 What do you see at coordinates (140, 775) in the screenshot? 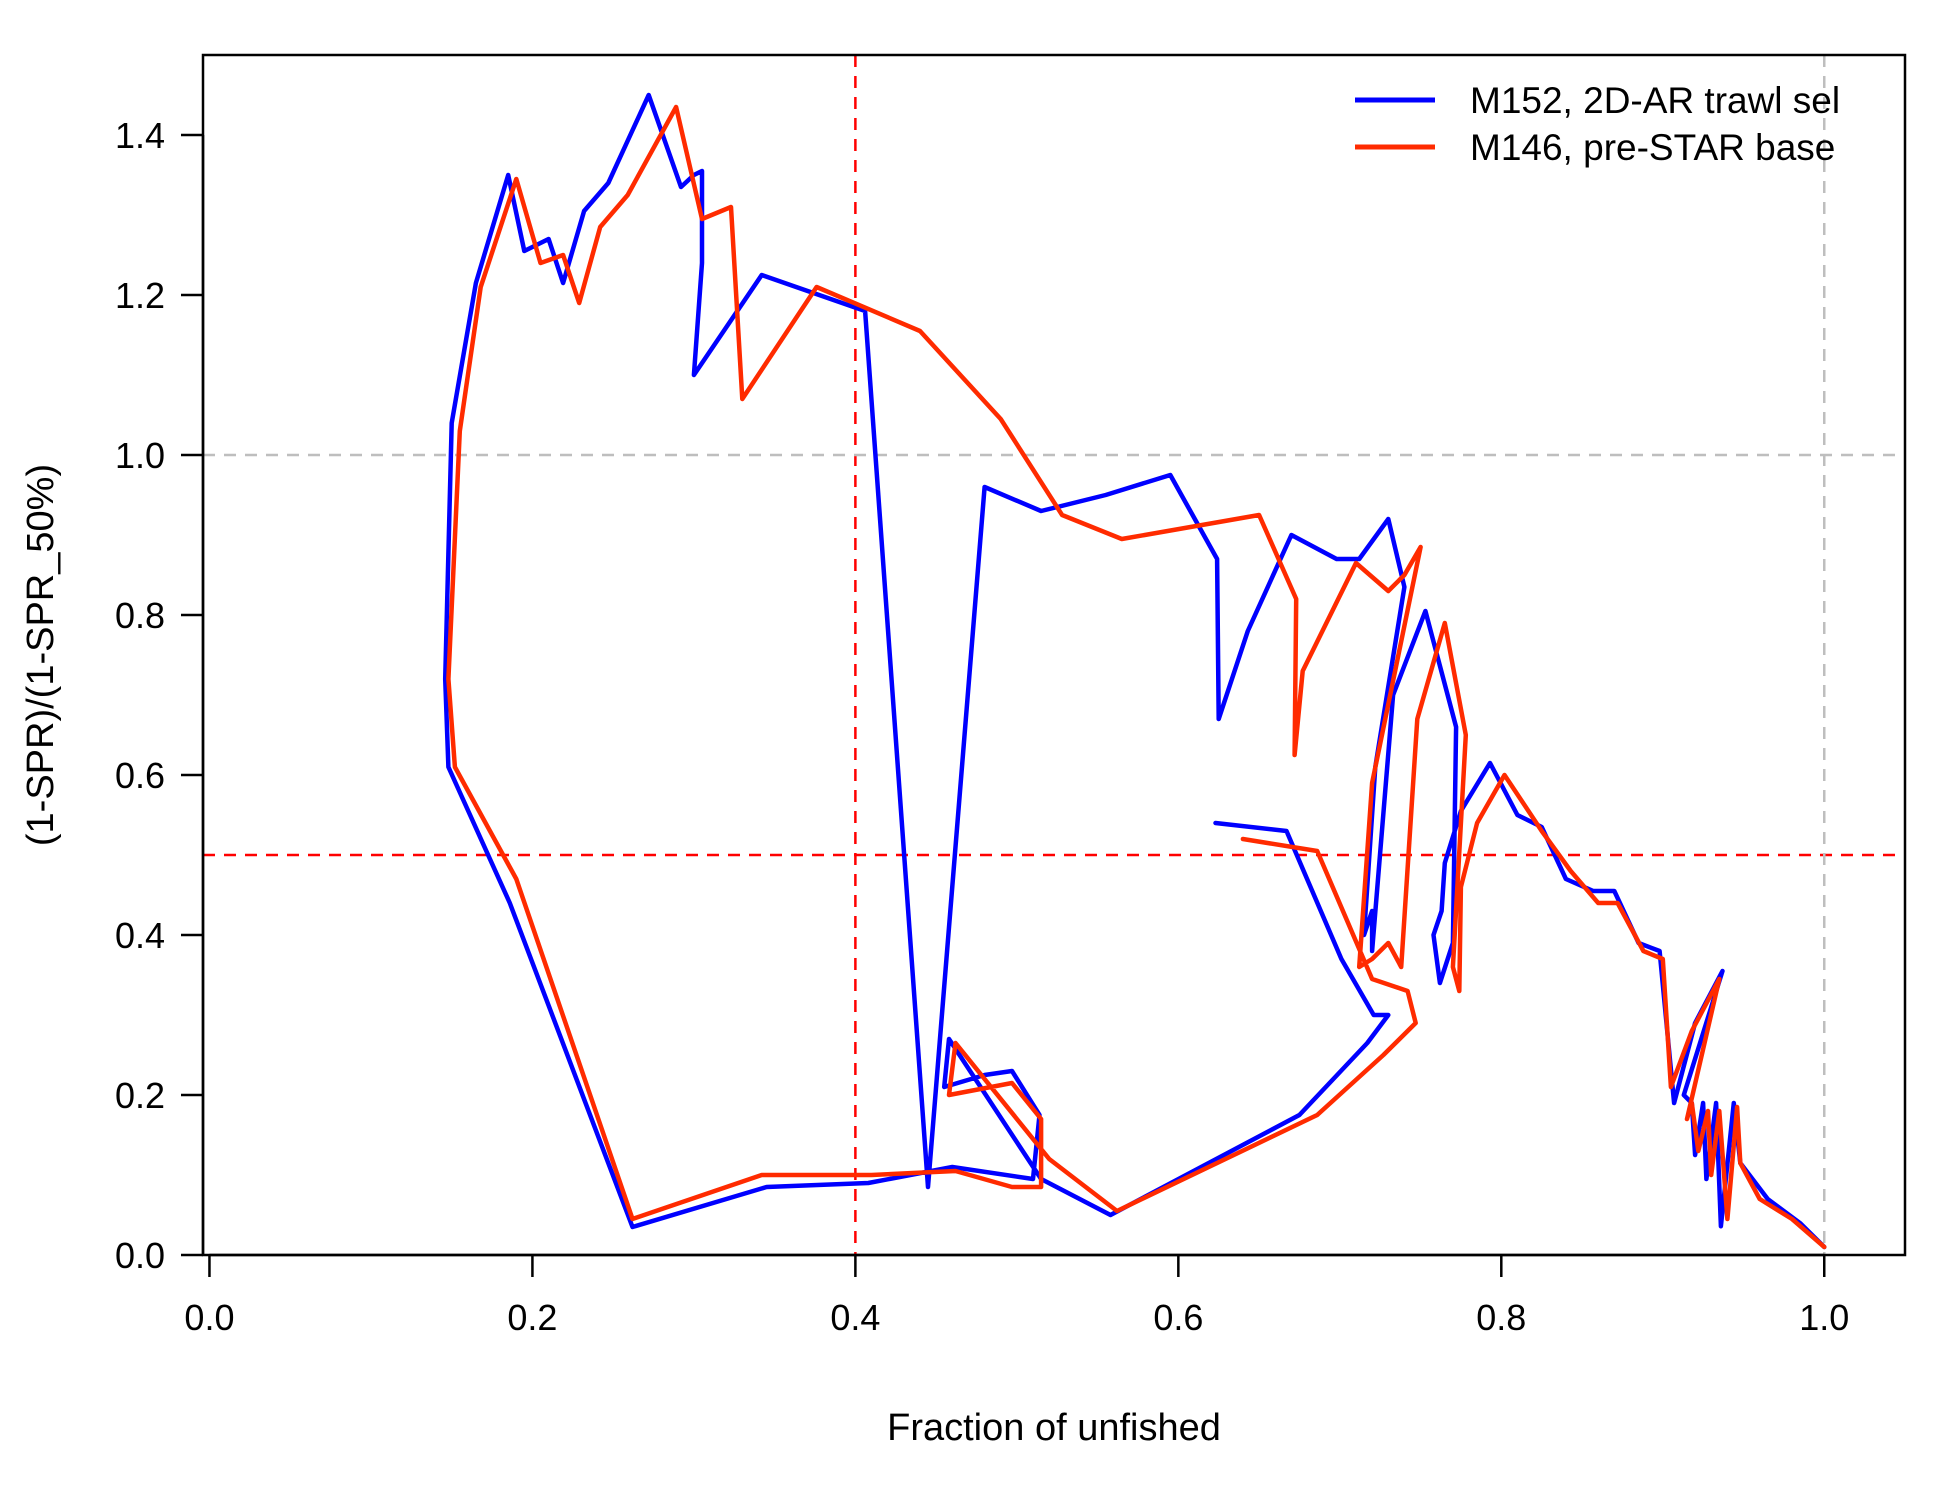
I see `y-tick-label: 0.6` at bounding box center [140, 775].